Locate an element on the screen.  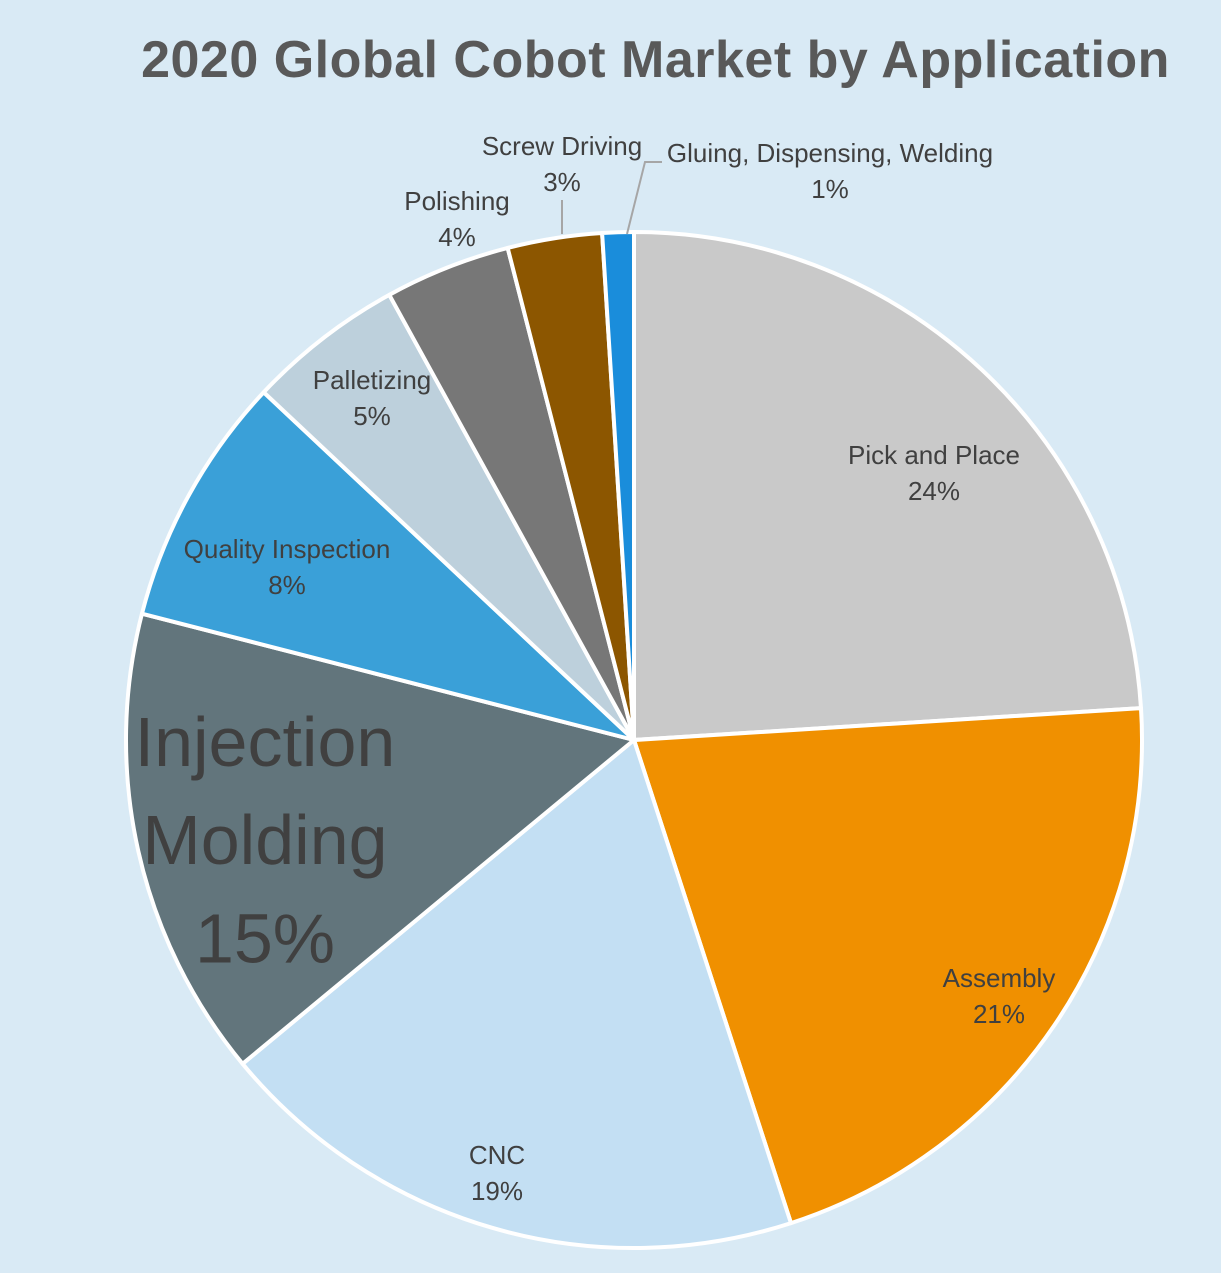
pie-slice-injection-molding is located at coordinates (380, 838).